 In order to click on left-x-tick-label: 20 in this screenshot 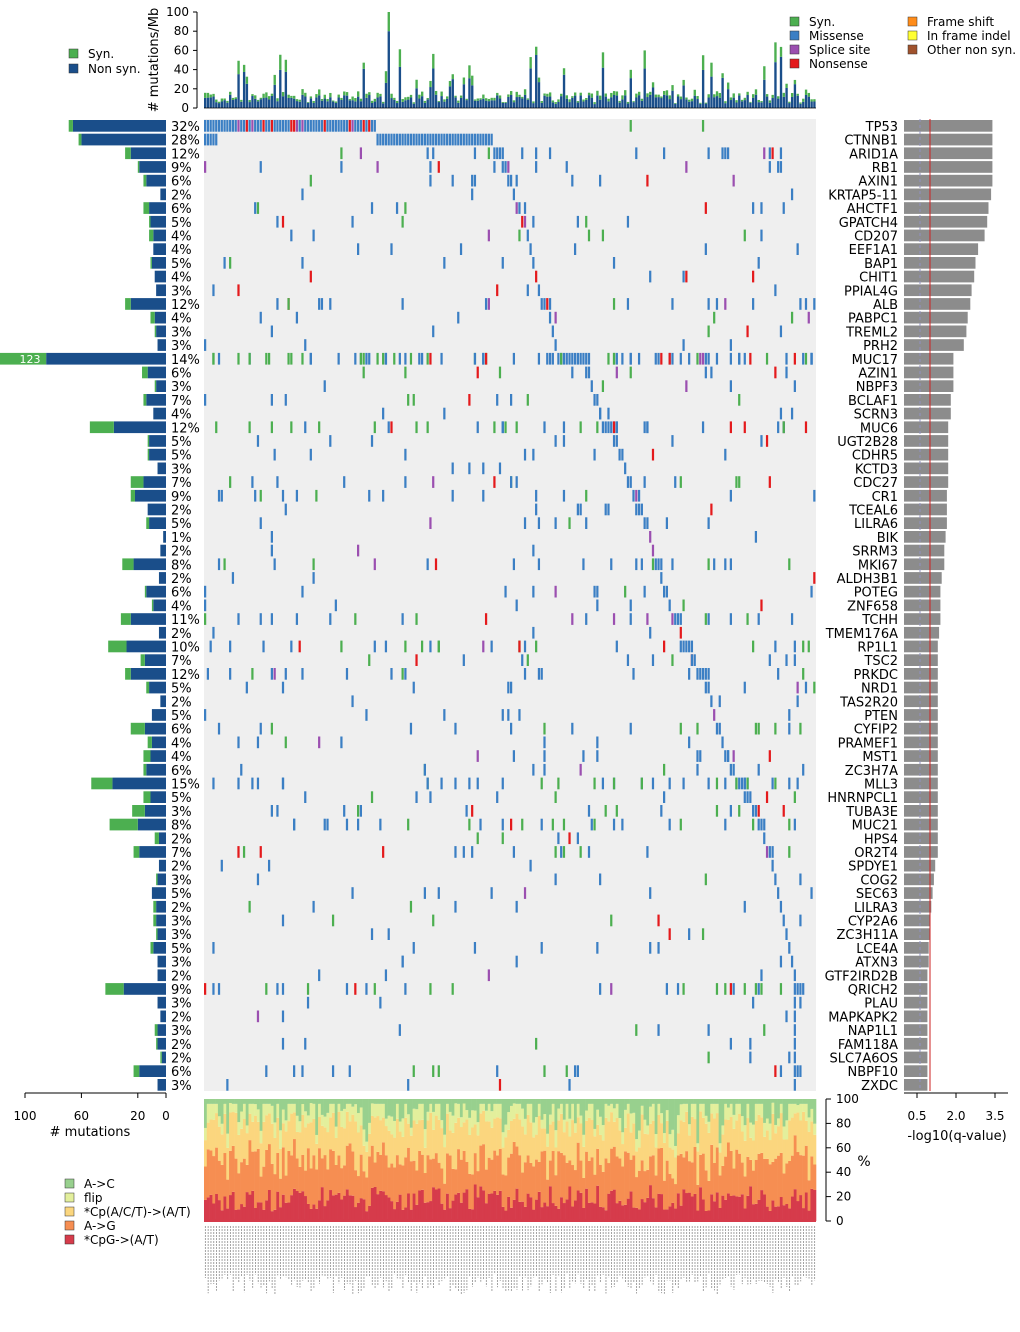, I will do `click(137, 1116)`.